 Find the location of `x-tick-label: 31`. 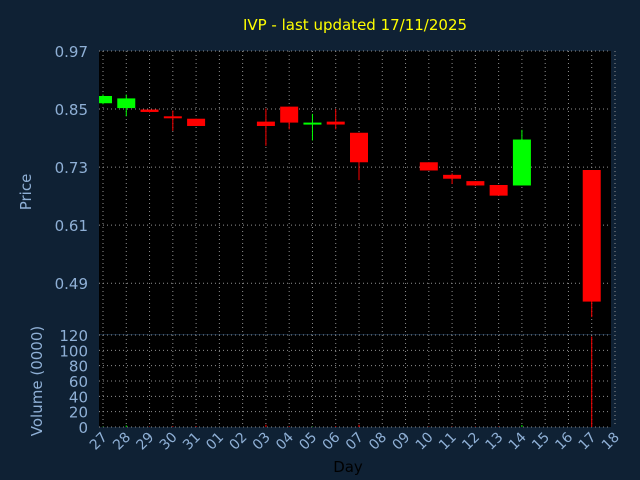

x-tick-label: 31 is located at coordinates (192, 442).